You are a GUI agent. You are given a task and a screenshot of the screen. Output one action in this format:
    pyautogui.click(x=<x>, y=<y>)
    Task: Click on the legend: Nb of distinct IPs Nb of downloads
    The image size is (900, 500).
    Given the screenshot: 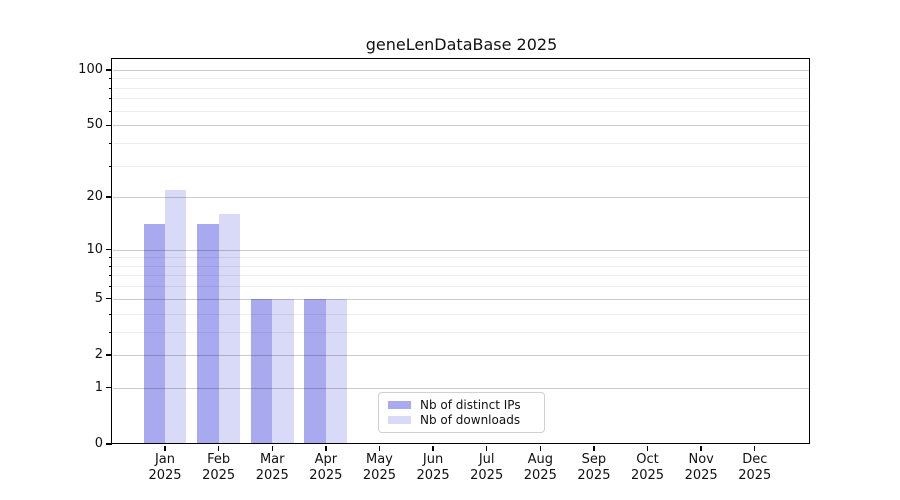 What is the action you would take?
    pyautogui.click(x=461, y=412)
    